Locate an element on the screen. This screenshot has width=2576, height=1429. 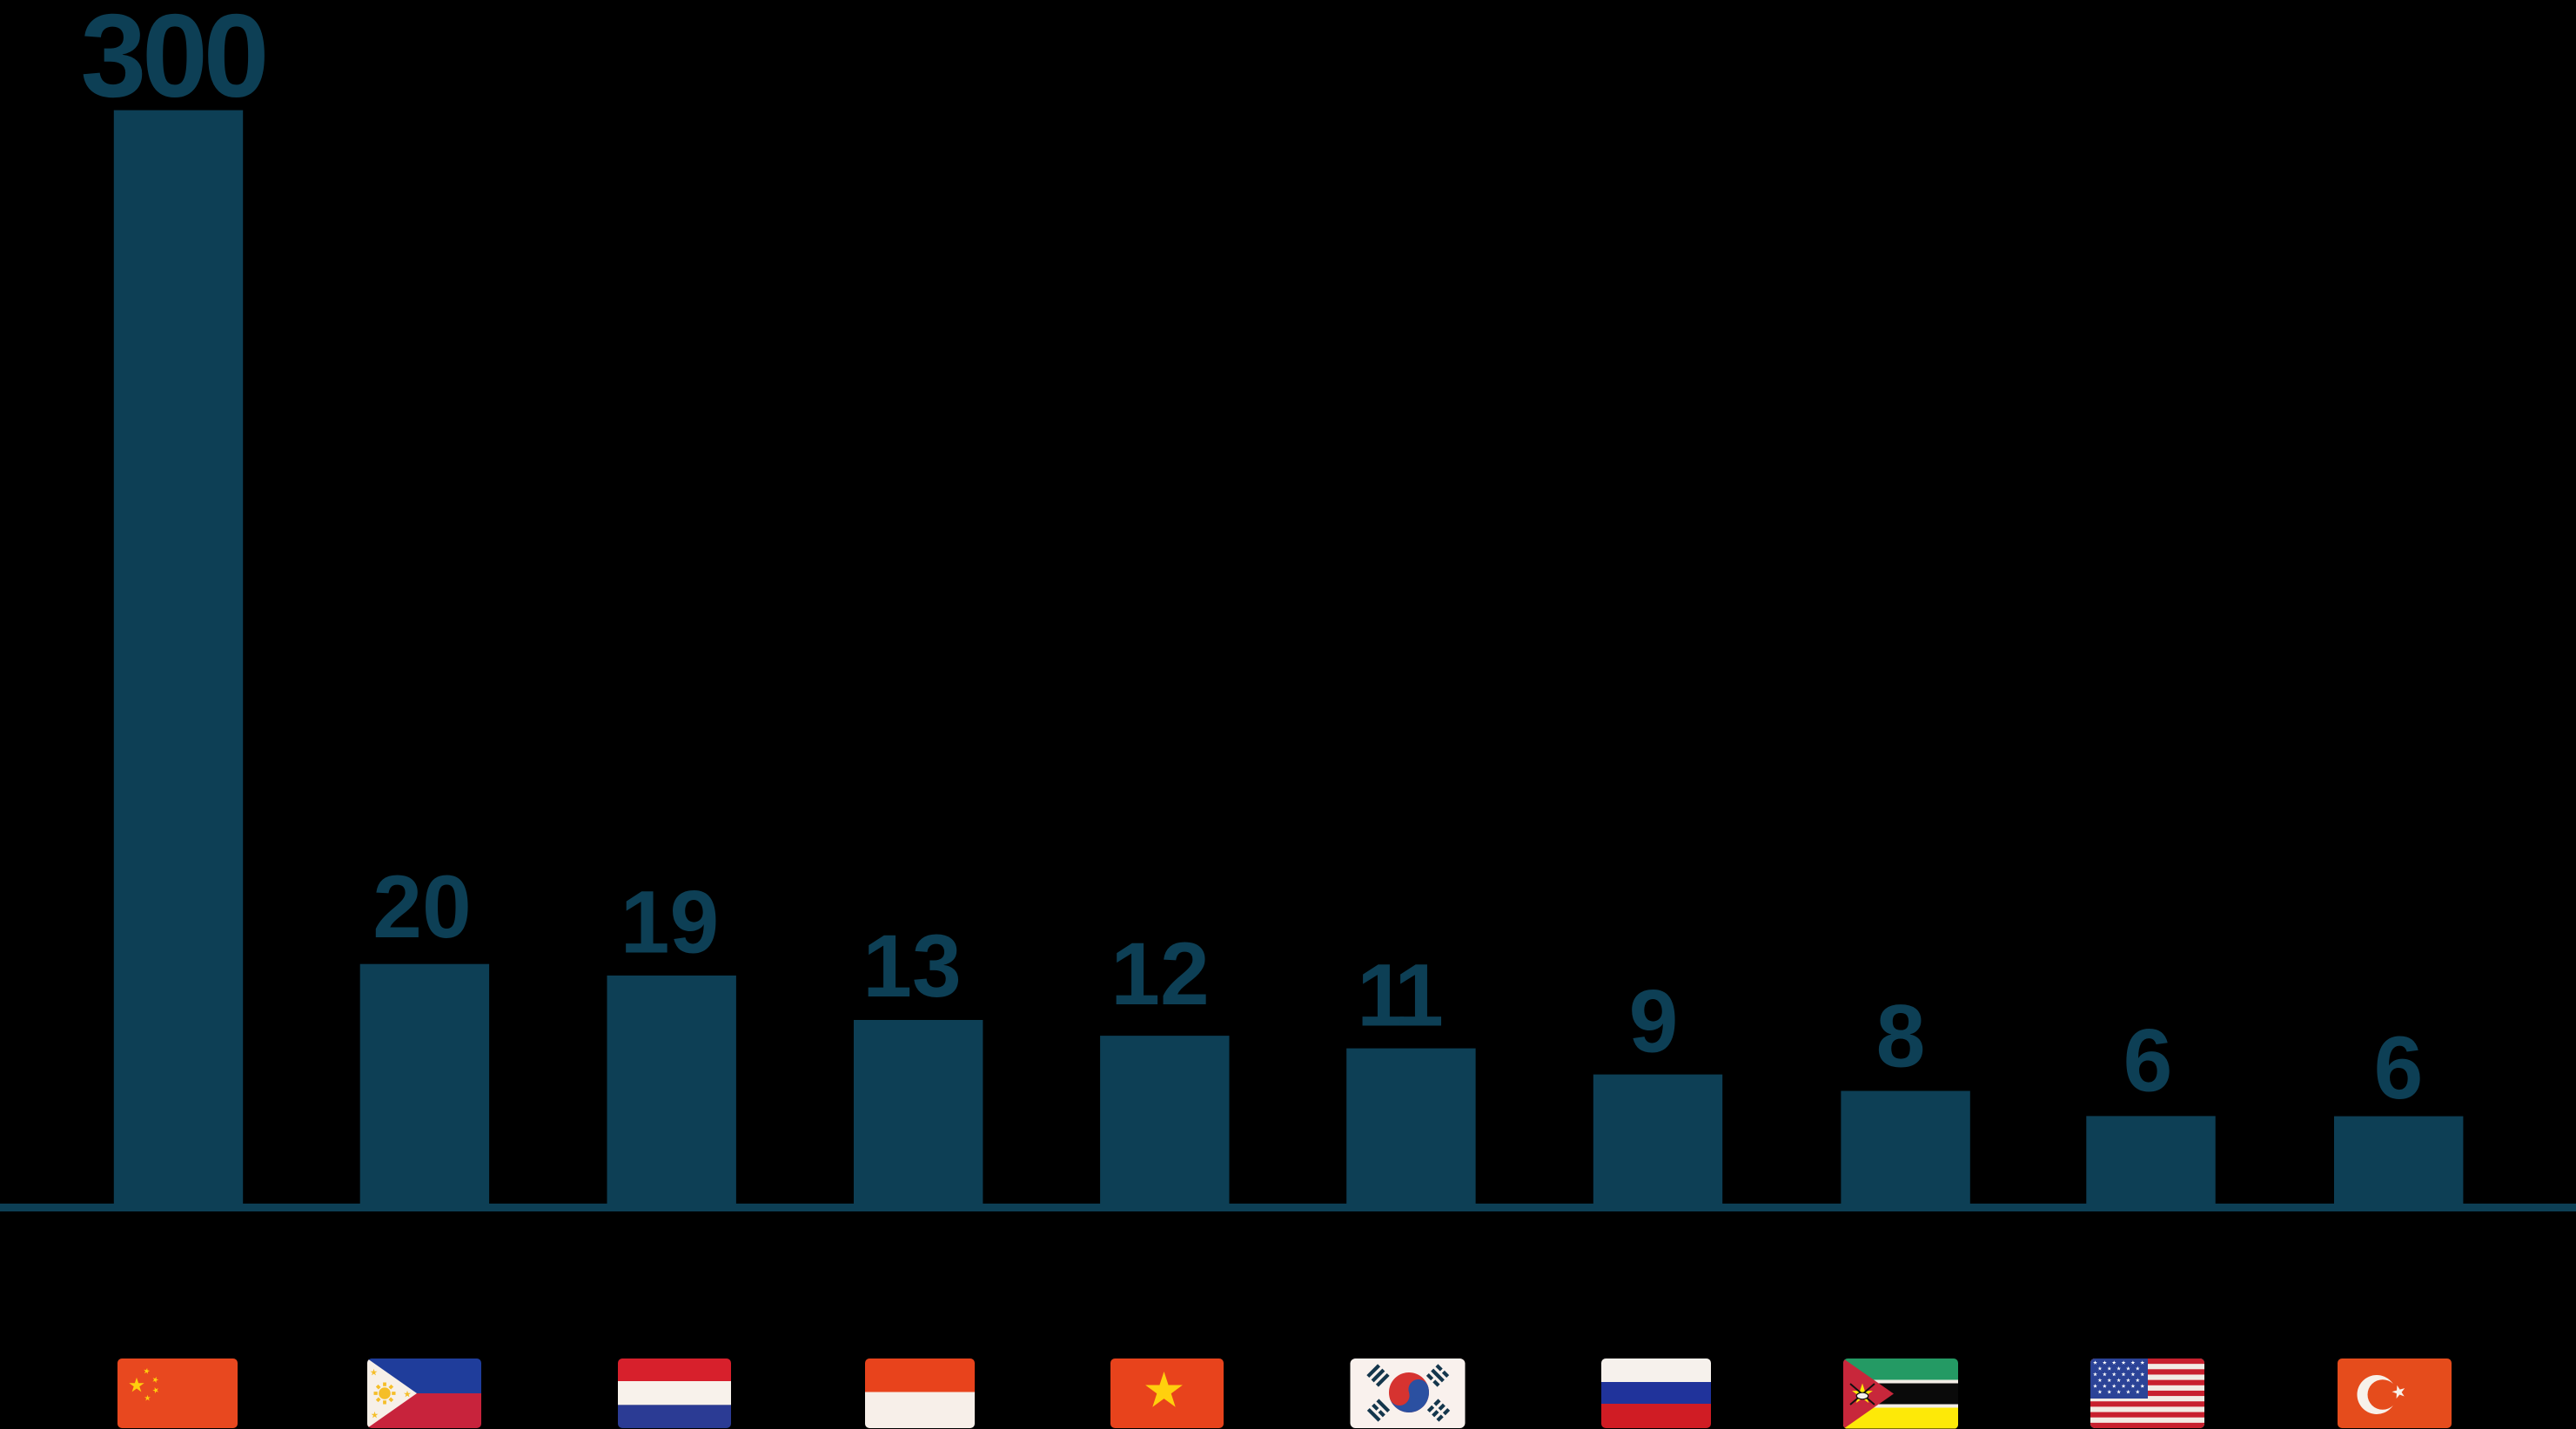
svg-text: 9 is located at coordinates (1654, 1020).